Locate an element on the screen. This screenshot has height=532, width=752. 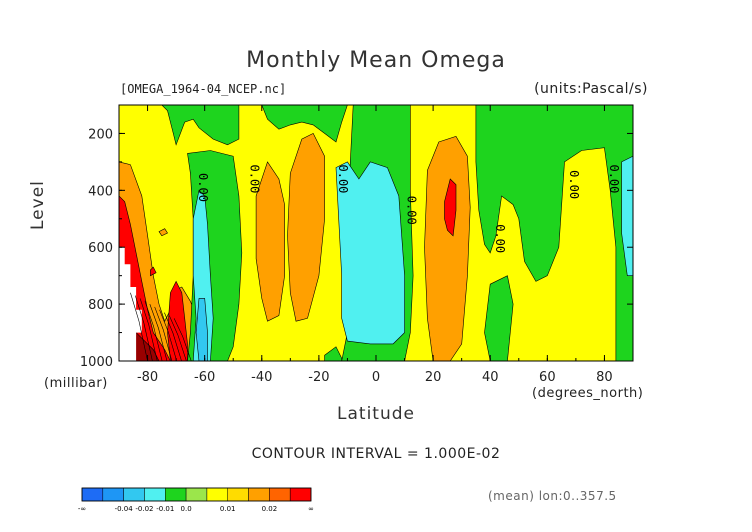
colorbar-label: -∞ is located at coordinates (82, 509).